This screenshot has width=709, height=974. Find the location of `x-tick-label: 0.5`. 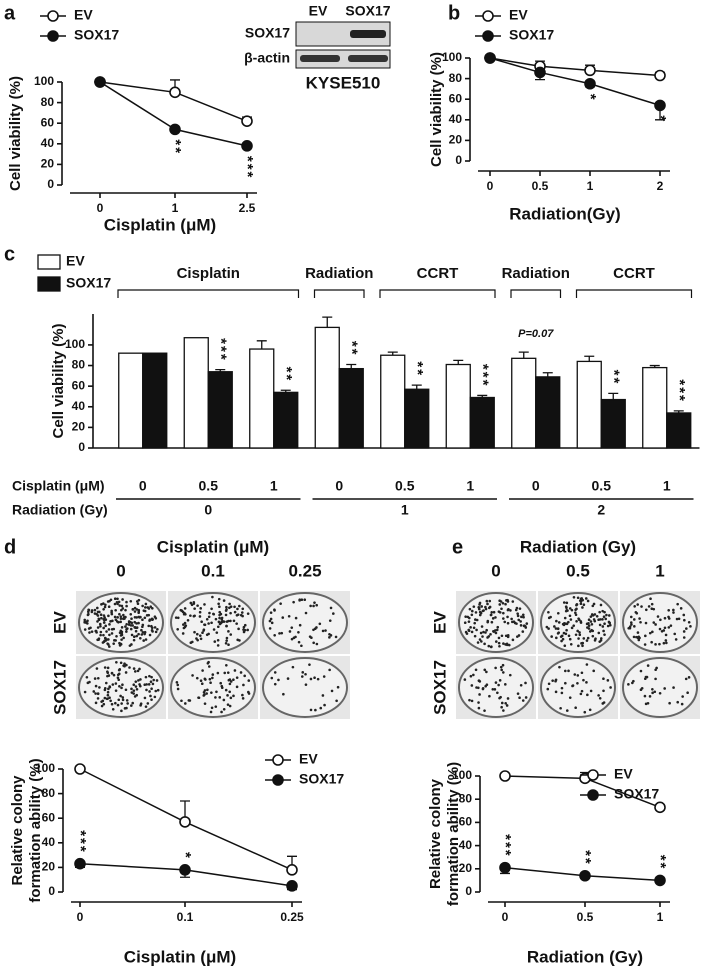

x-tick-label: 0.5 is located at coordinates (209, 486).